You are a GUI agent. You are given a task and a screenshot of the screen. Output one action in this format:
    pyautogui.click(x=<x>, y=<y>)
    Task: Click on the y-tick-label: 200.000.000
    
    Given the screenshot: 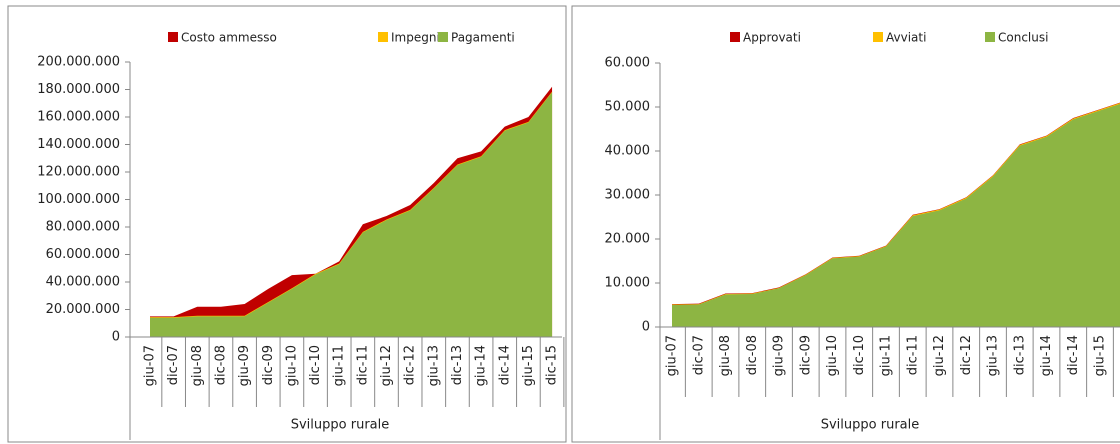 What is the action you would take?
    pyautogui.click(x=78, y=62)
    